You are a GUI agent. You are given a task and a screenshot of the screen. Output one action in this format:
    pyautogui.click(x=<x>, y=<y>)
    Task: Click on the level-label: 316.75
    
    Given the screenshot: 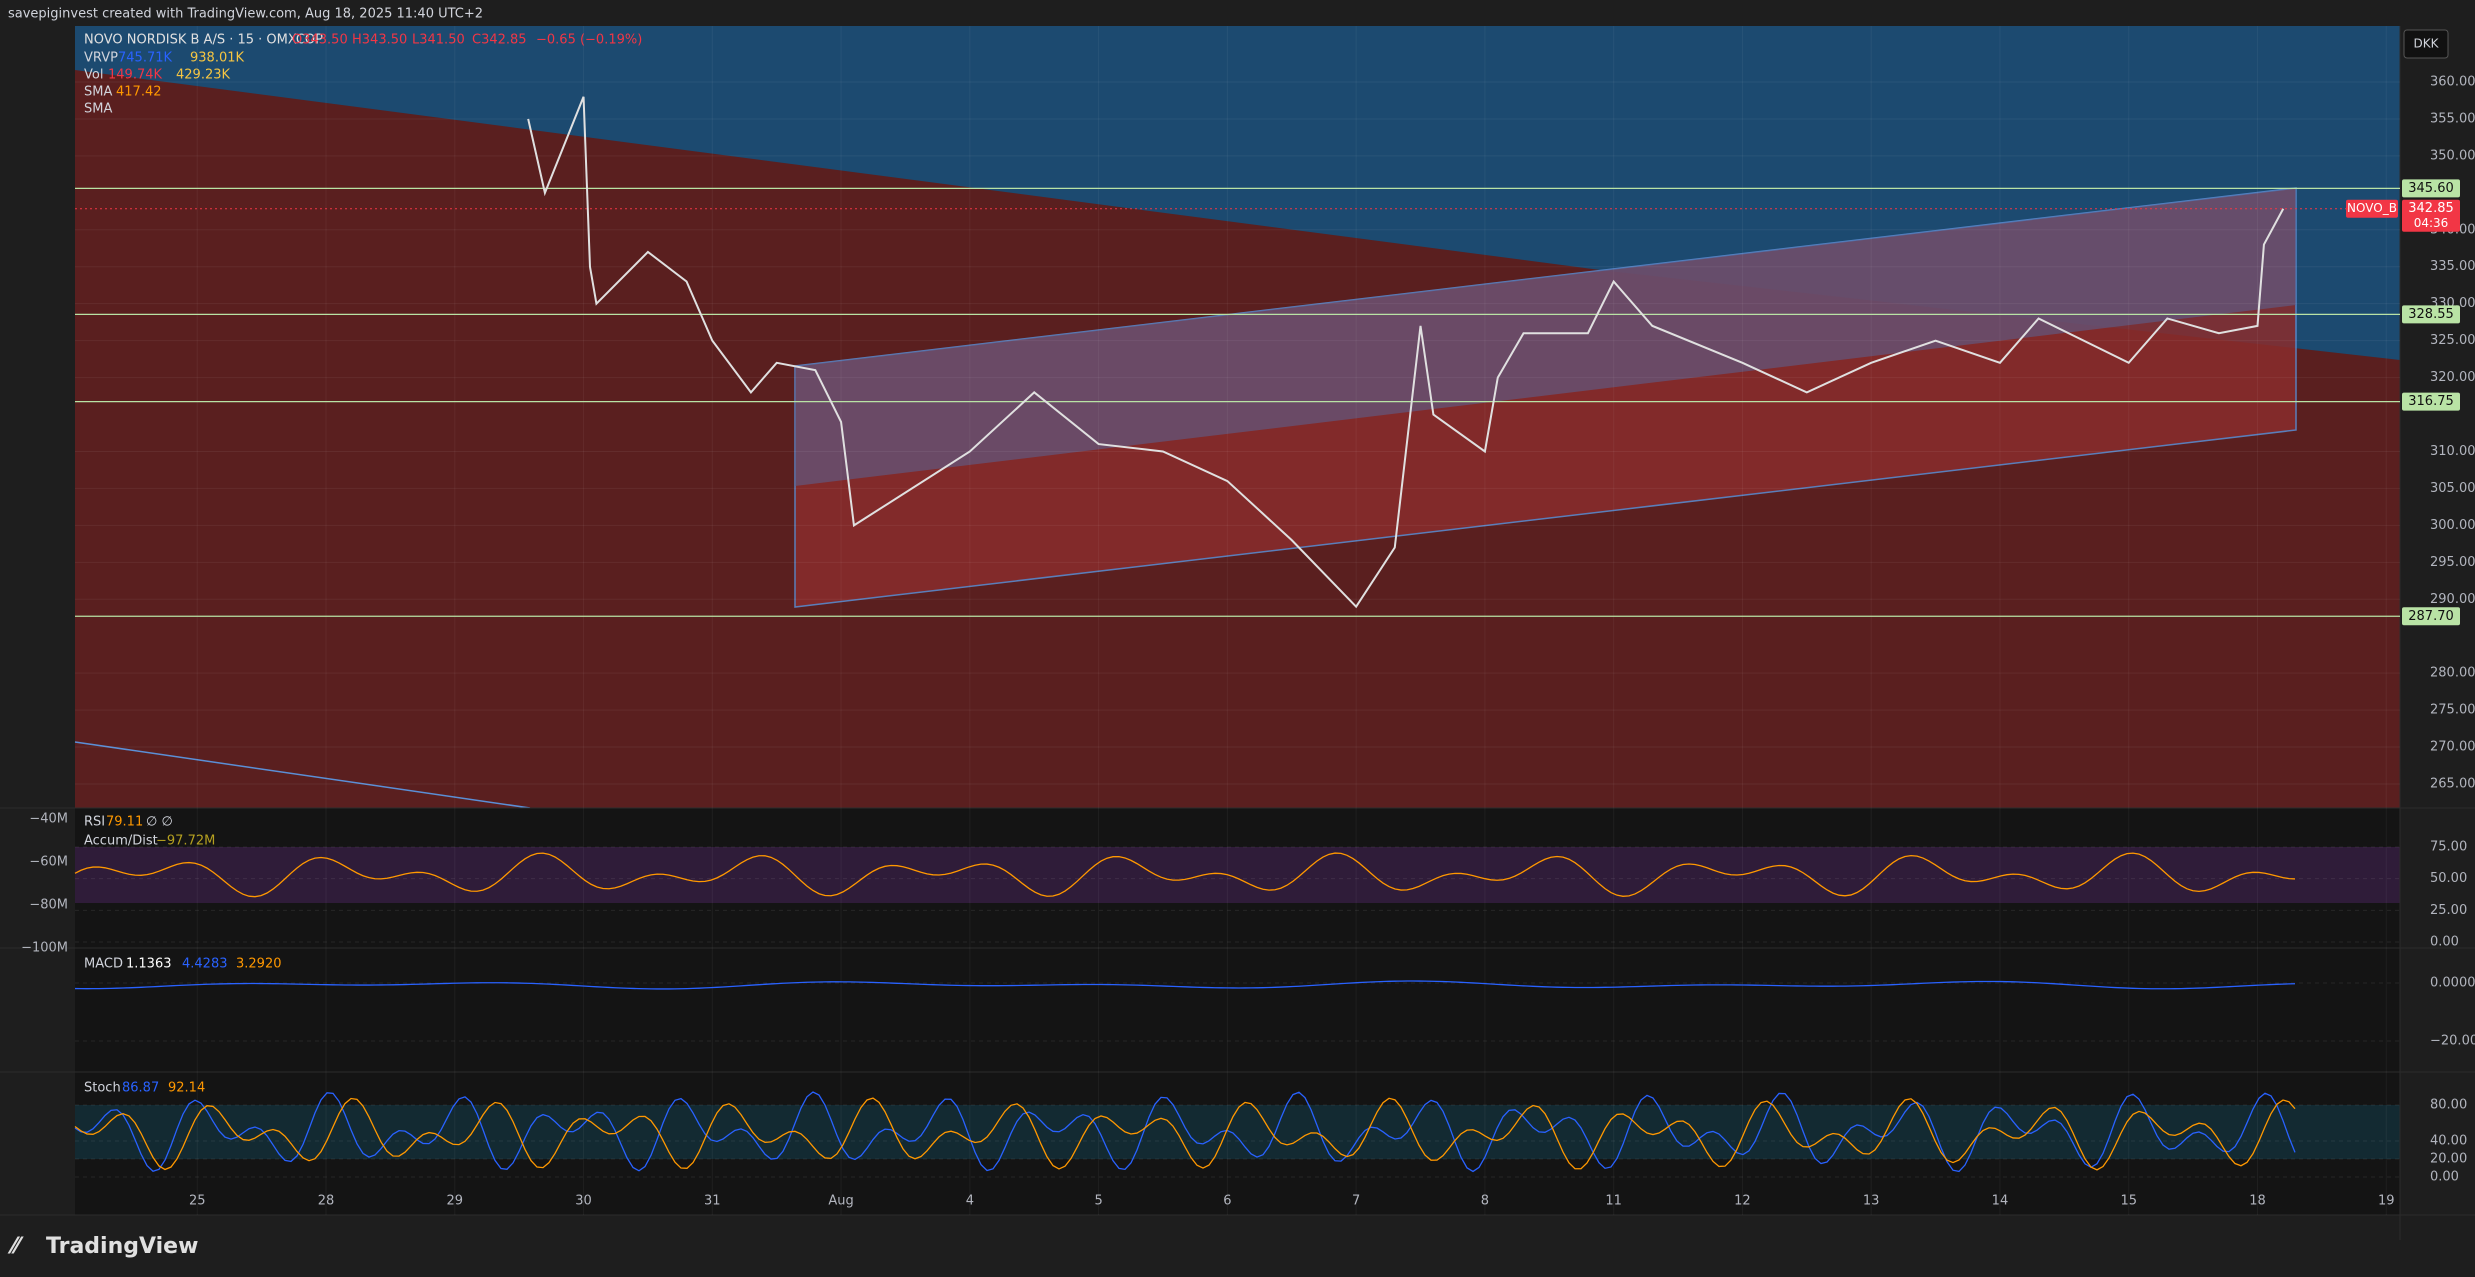 What is the action you would take?
    pyautogui.click(x=2431, y=401)
    